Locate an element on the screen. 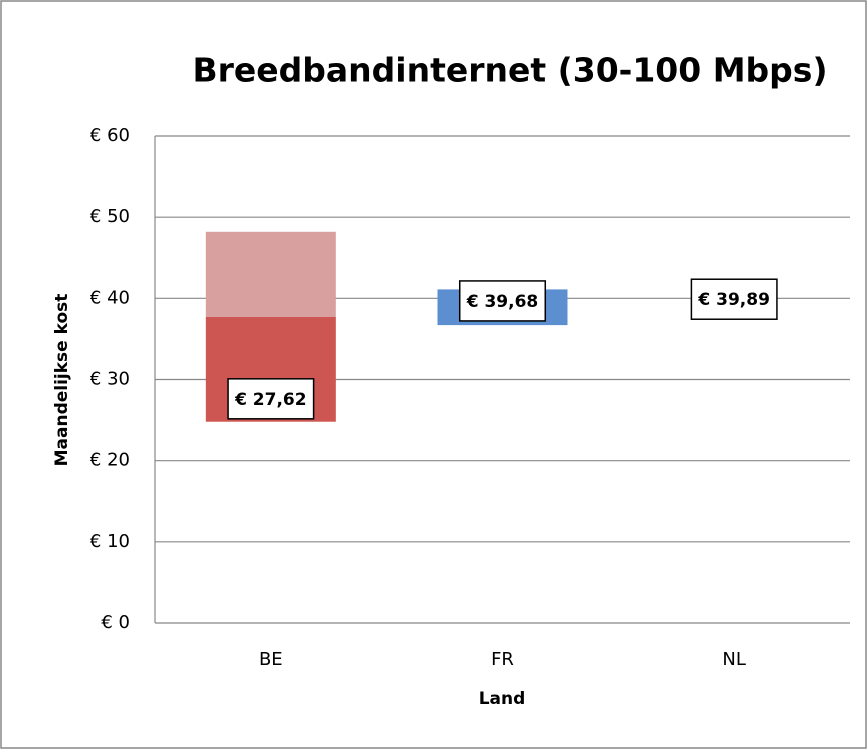  y-tick-label: € 50 is located at coordinates (110, 216).